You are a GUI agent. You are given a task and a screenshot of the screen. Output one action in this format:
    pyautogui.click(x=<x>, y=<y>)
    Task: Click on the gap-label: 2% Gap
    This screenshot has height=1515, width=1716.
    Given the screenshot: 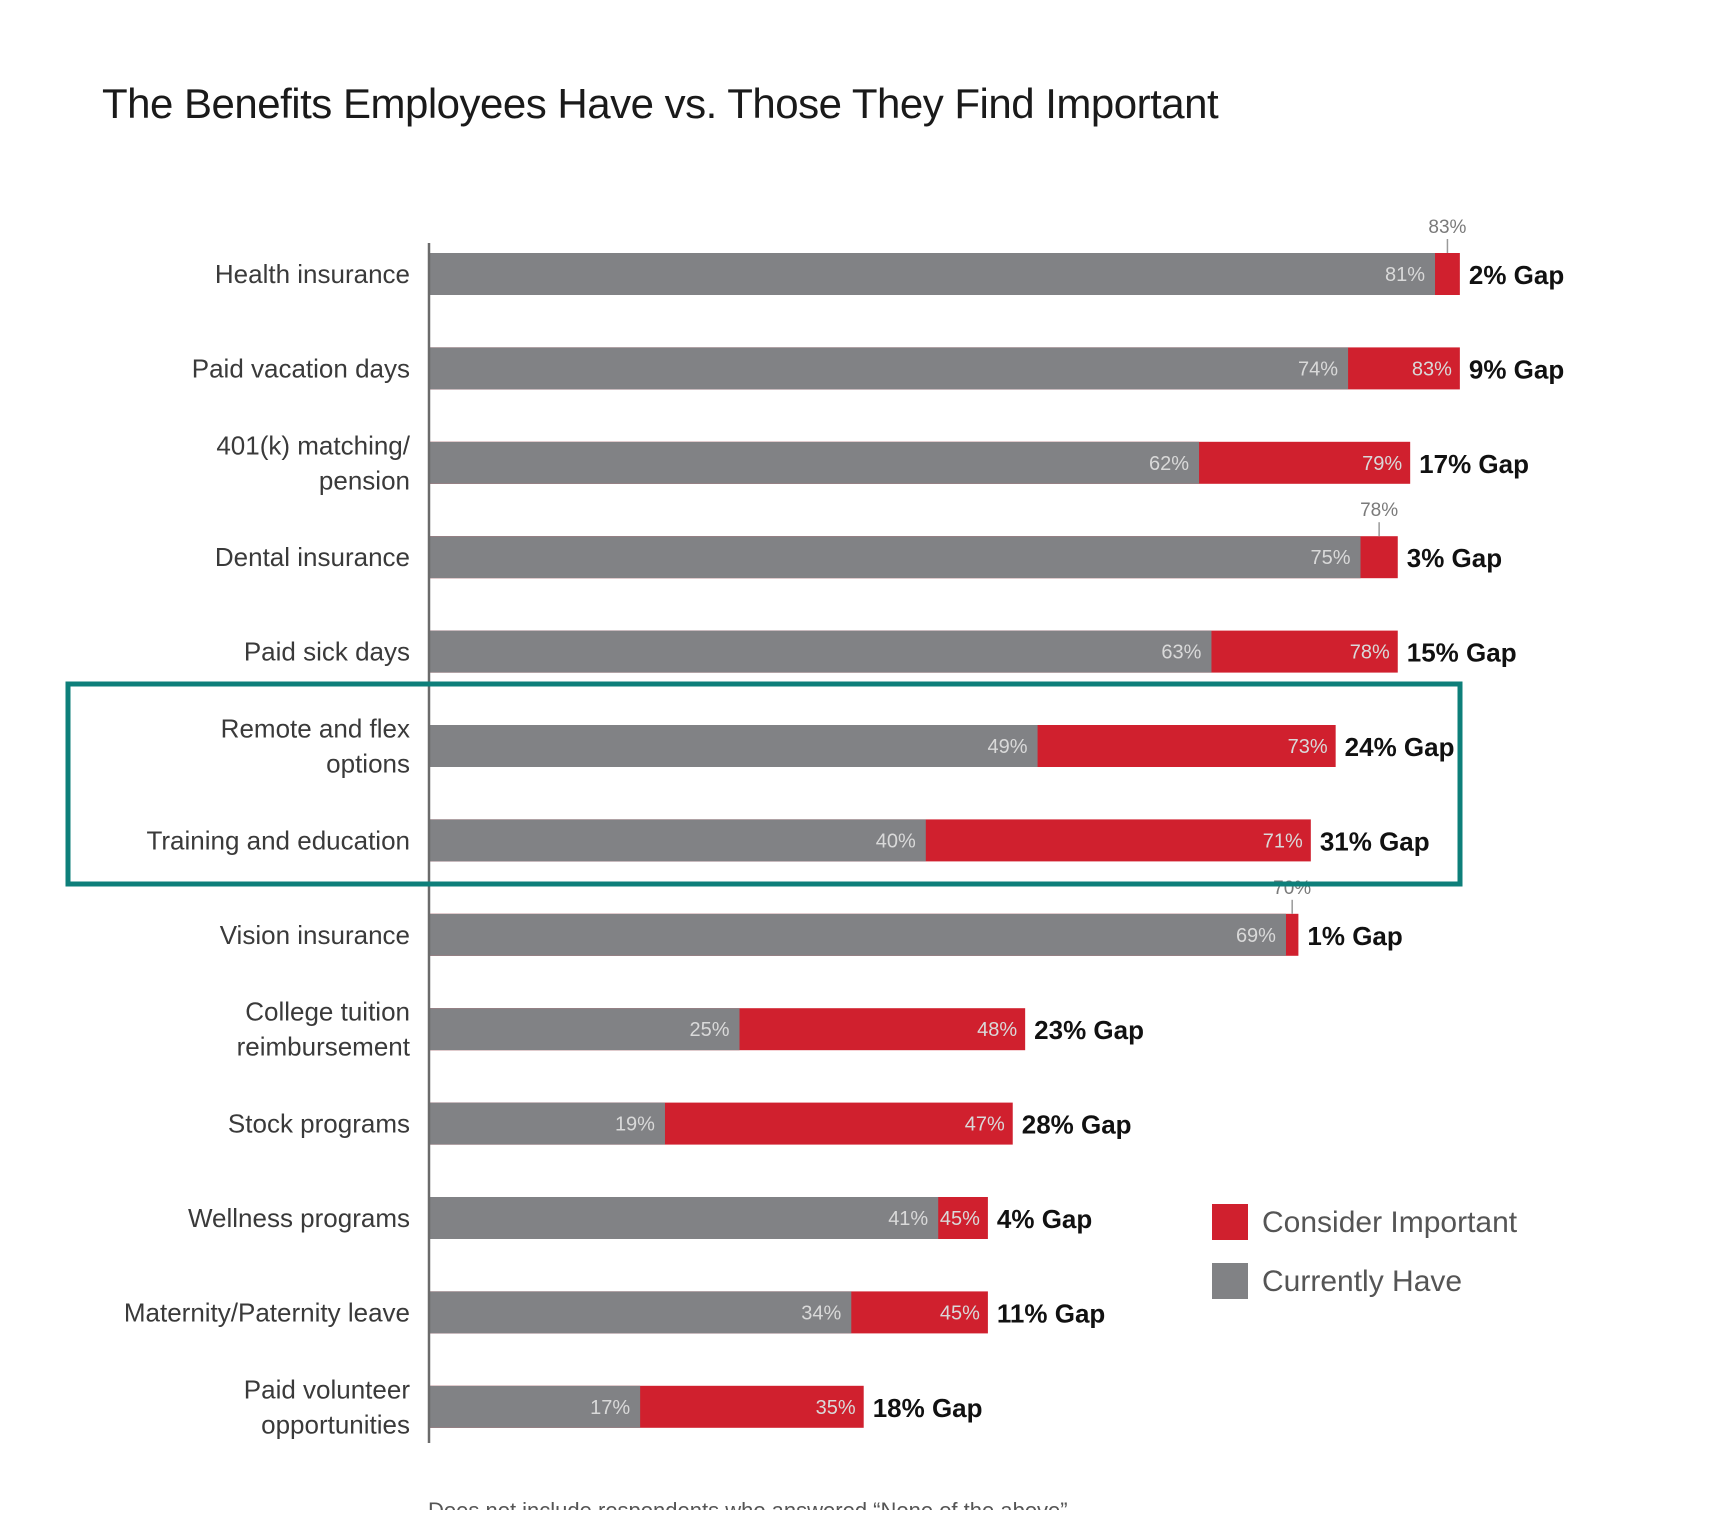 What is the action you would take?
    pyautogui.click(x=1516, y=275)
    